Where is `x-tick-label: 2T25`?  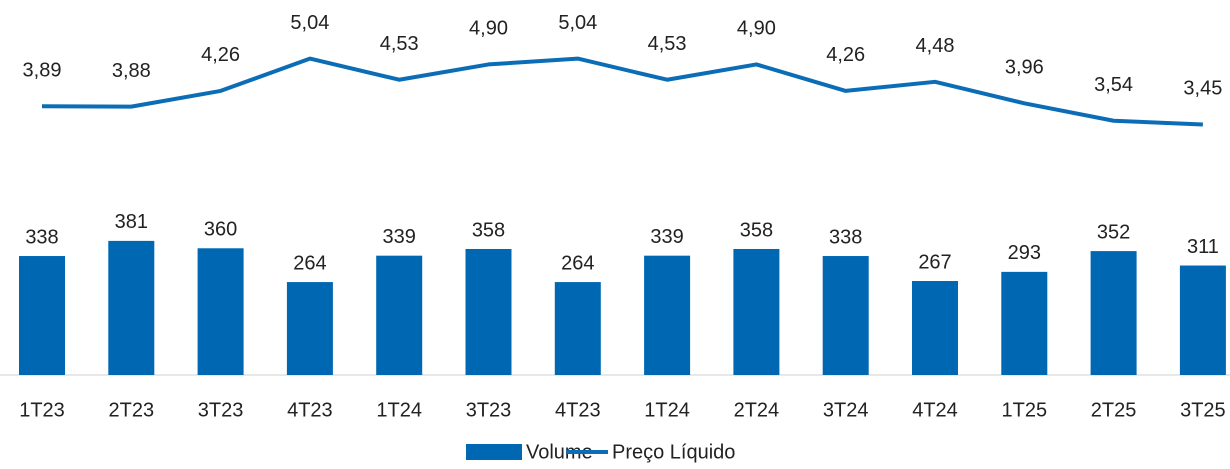 x-tick-label: 2T25 is located at coordinates (1114, 410).